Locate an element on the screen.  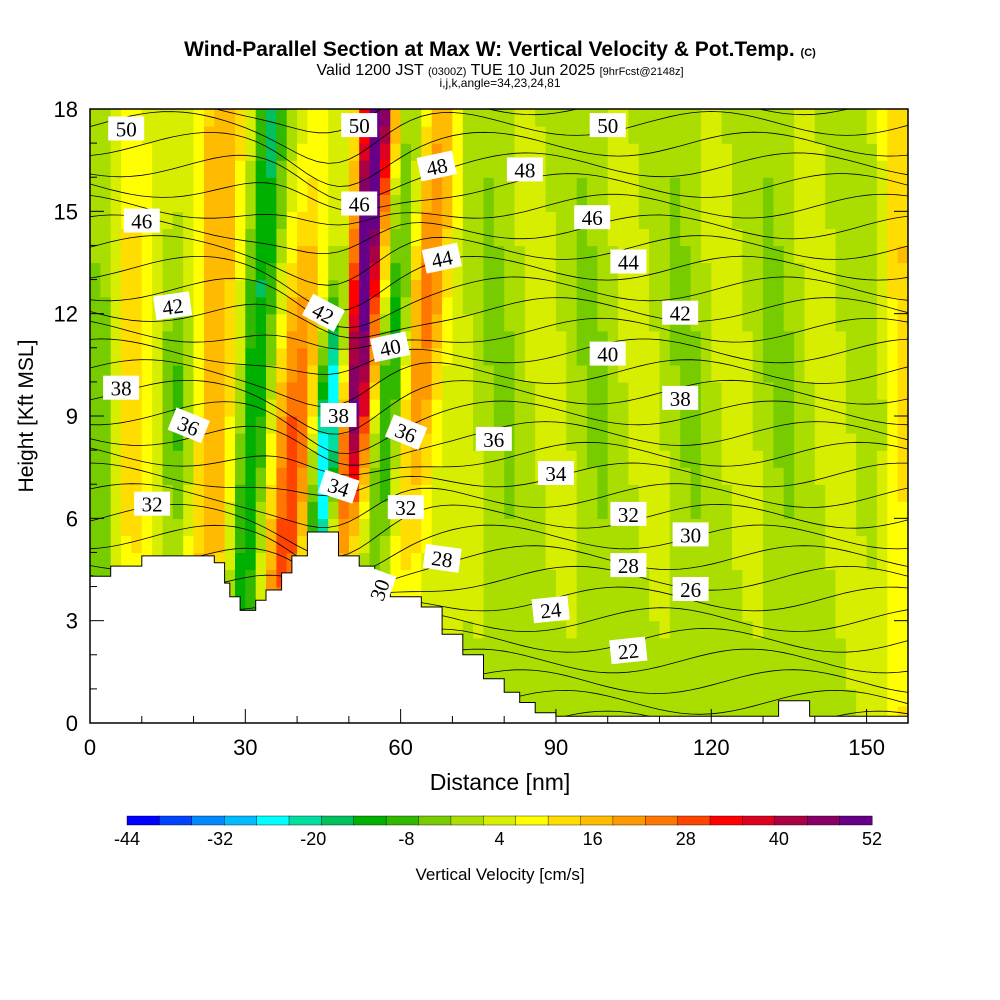
x-tick-label: 90 is located at coordinates (556, 747).